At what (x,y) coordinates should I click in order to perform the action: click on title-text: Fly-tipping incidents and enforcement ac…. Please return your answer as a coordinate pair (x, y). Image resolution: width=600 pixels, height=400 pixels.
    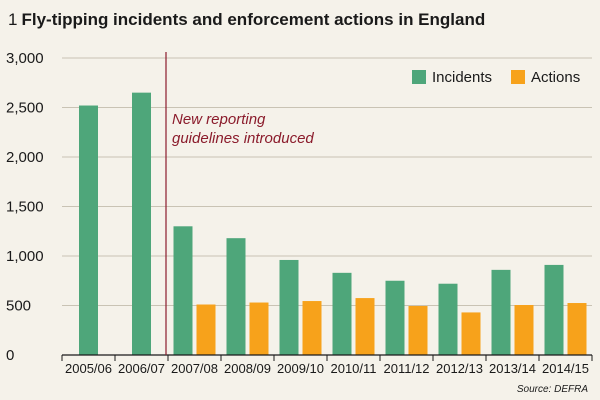
    Looking at the image, I should click on (253, 19).